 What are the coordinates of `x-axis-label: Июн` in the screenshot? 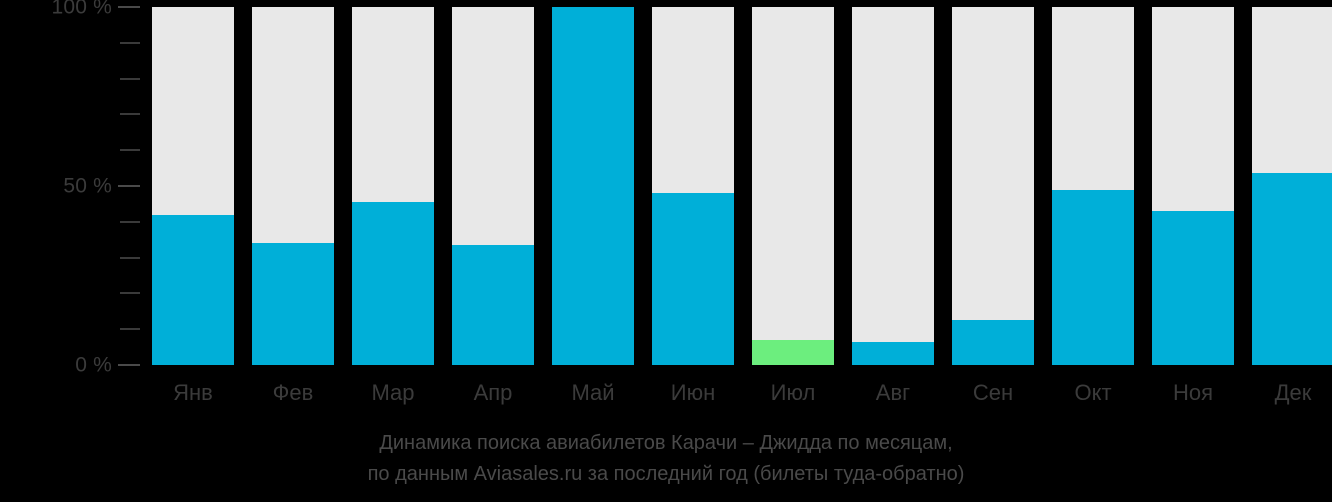 It's located at (693, 392).